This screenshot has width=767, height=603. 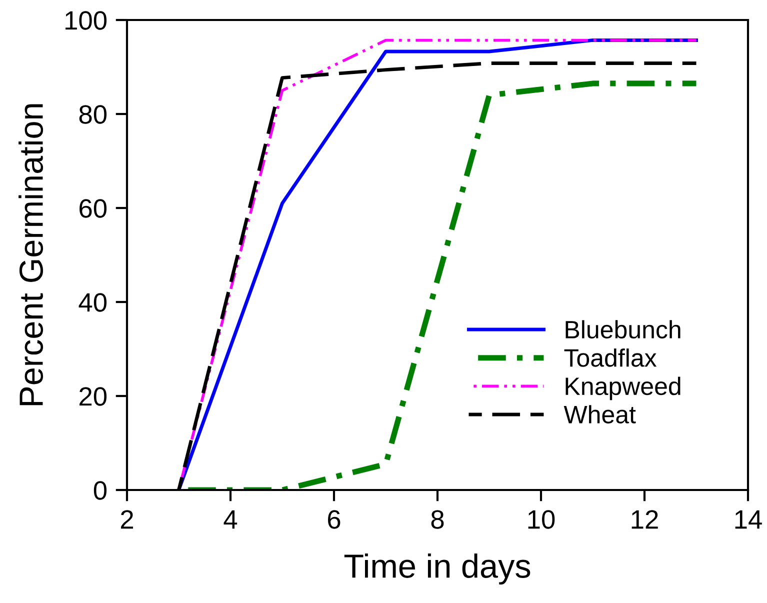 I want to click on x-tick-label: 14, so click(x=748, y=519).